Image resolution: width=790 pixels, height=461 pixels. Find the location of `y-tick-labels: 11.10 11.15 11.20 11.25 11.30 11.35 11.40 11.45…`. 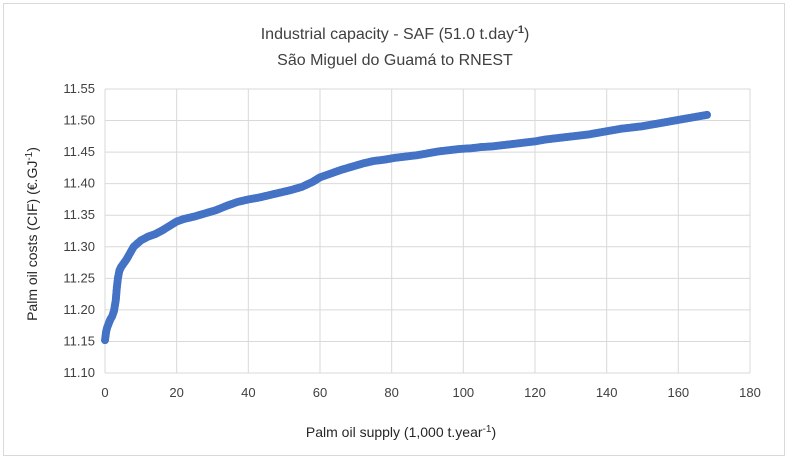

y-tick-labels: 11.10 11.15 11.20 11.25 11.30 11.35 11.40 11.45… is located at coordinates (79, 230).